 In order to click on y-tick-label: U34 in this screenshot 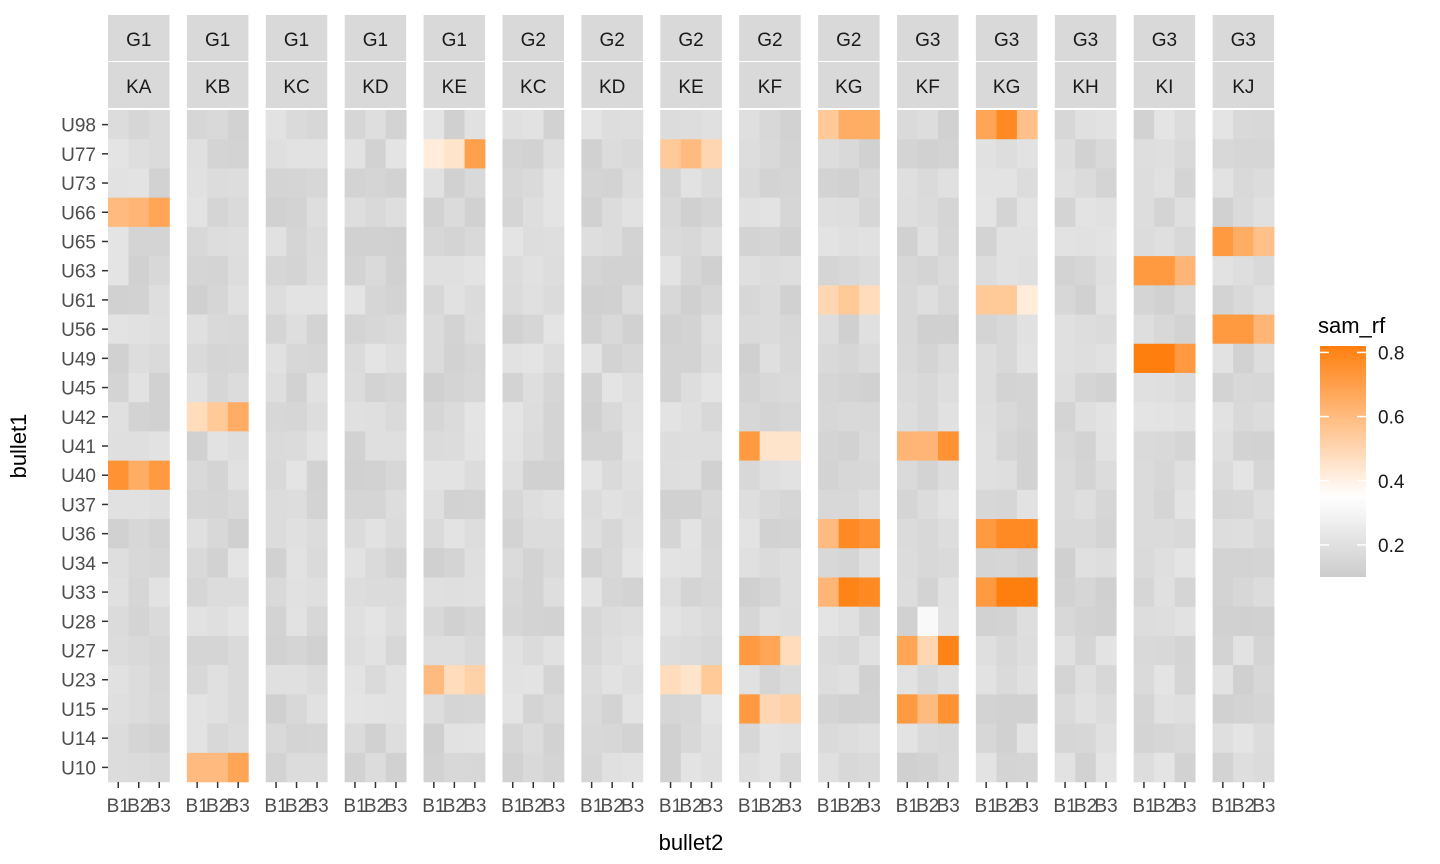, I will do `click(78, 564)`.